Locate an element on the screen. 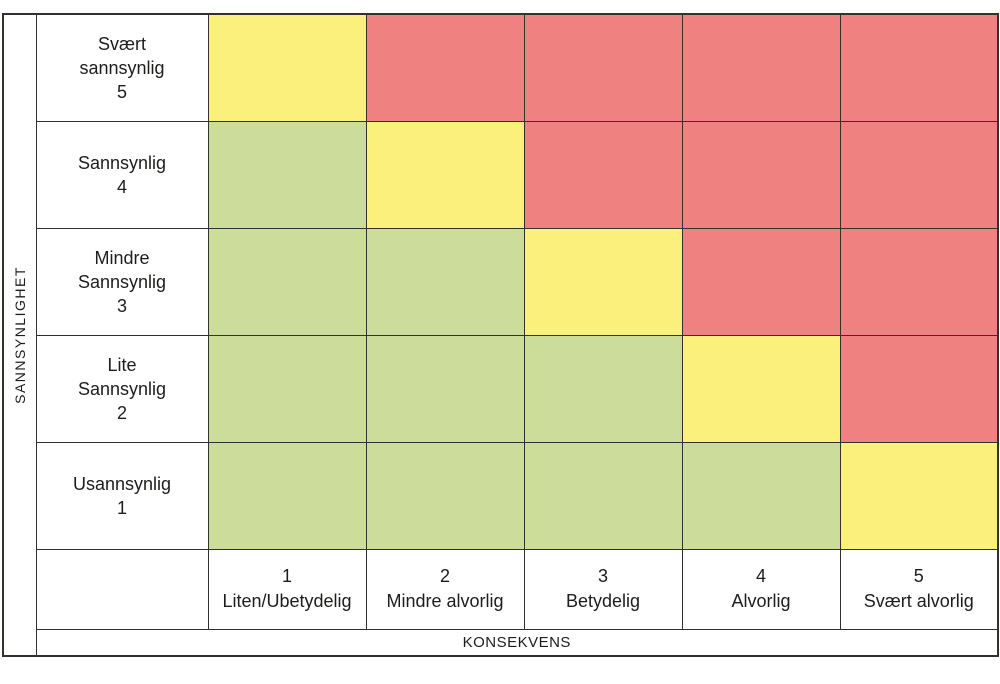  col-header-3: 3 Betydelig is located at coordinates (603, 589).